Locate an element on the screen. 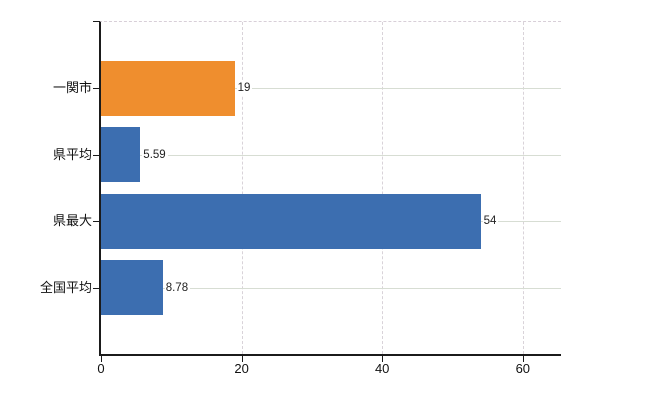 Image resolution: width=650 pixels, height=400 pixels. x-tick-label: 20 is located at coordinates (241, 368).